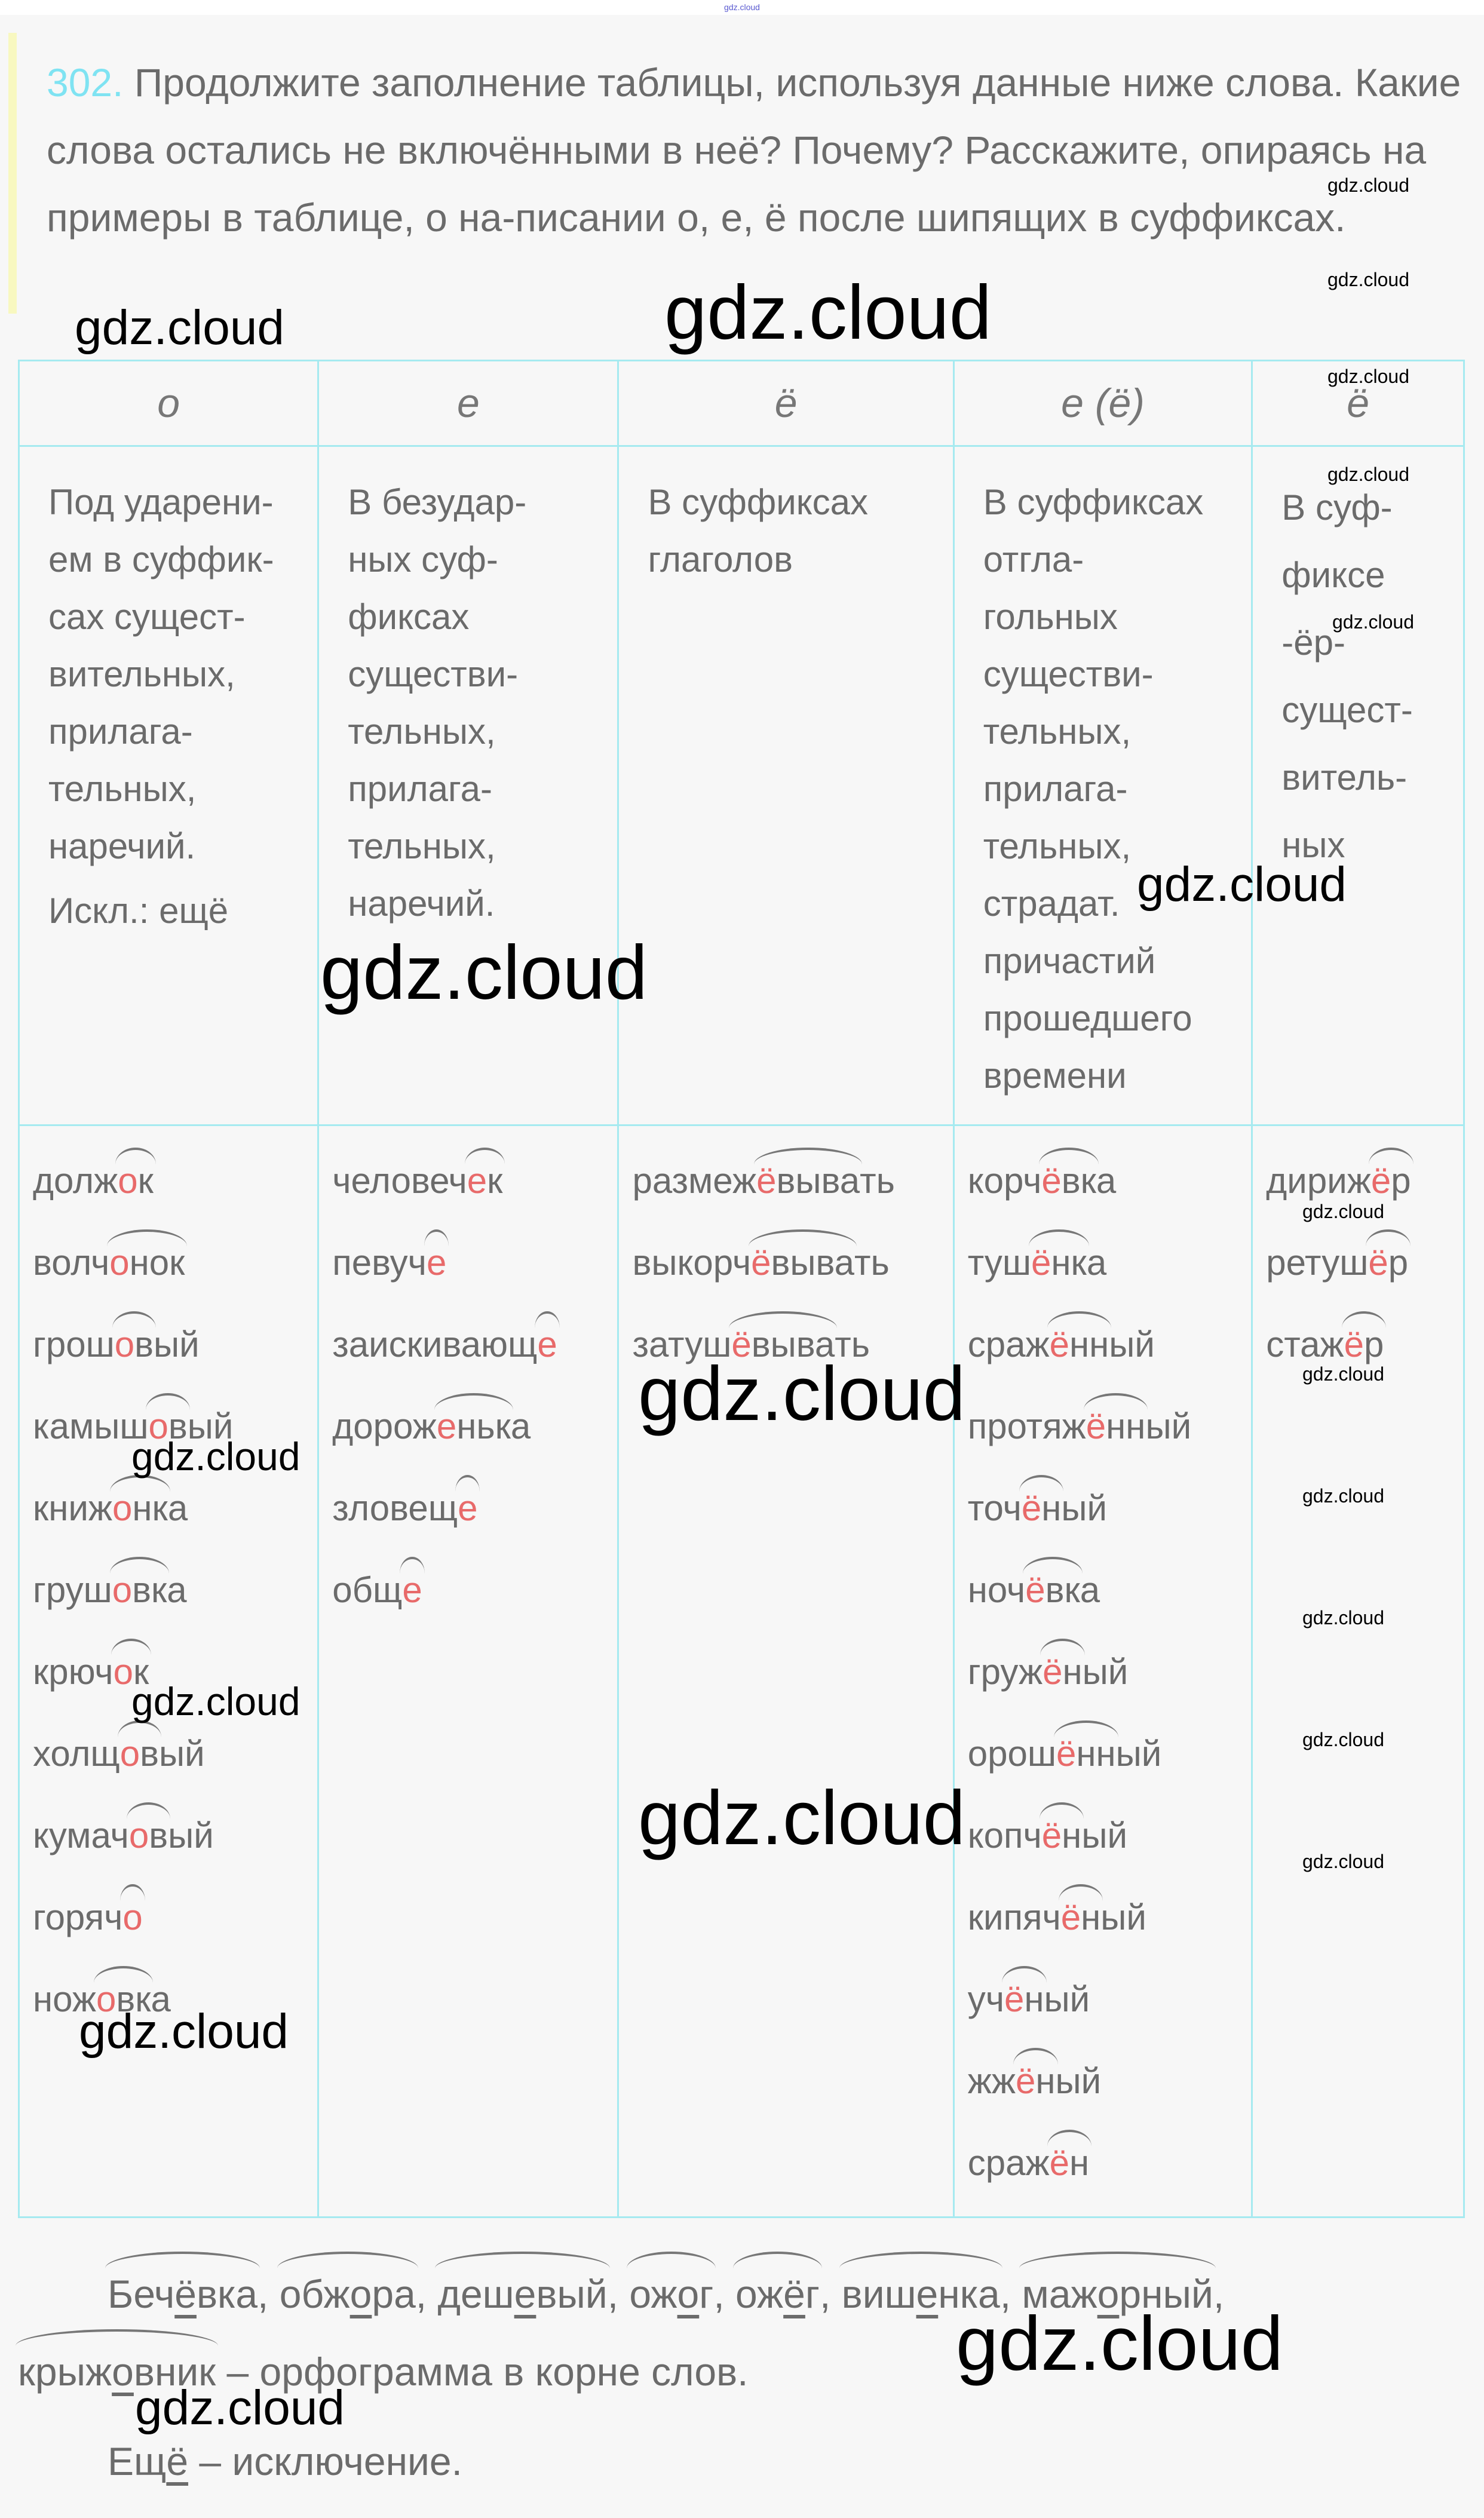 The height and width of the screenshot is (2518, 1484). Describe the element at coordinates (1110, 1927) in the screenshot. I see `example-word: кипячёный` at that location.